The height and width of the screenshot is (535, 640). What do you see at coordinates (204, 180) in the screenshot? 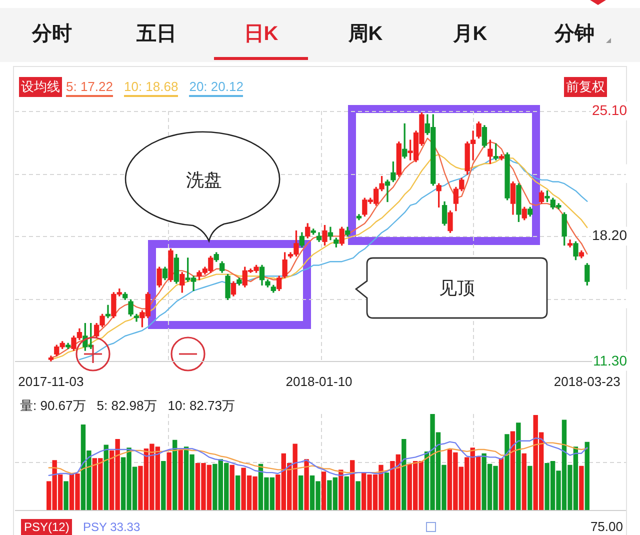
I see `annotation: 洗盘` at bounding box center [204, 180].